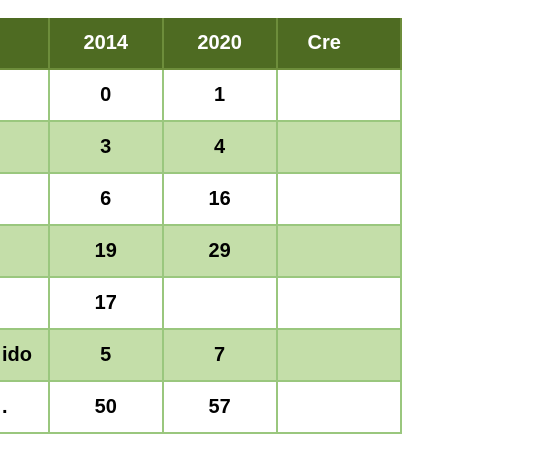 The image size is (534, 462). Describe the element at coordinates (219, 147) in the screenshot. I see `cell-2020: 4` at that location.